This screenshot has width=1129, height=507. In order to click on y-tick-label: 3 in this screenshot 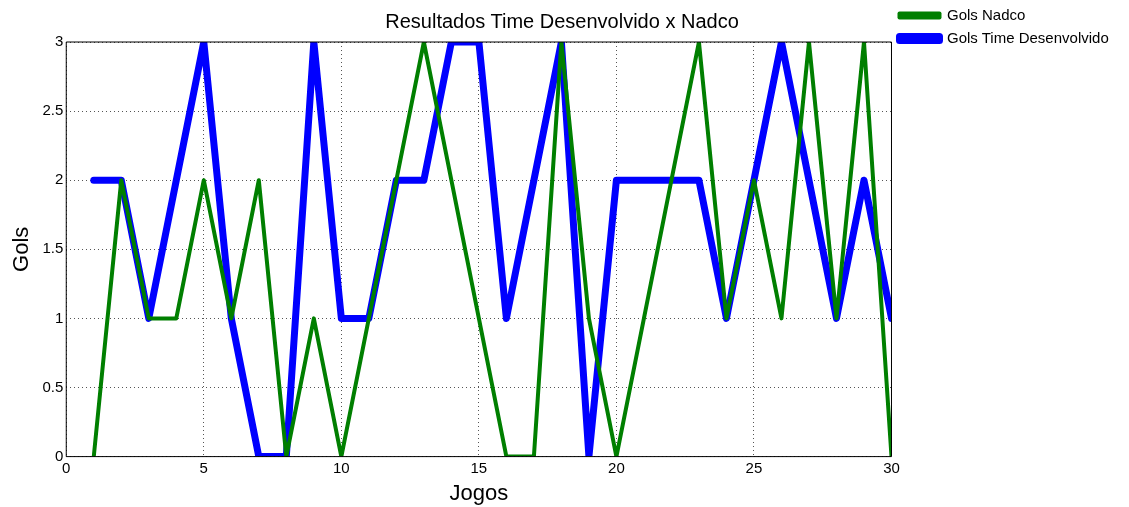, I will do `click(59, 41)`.